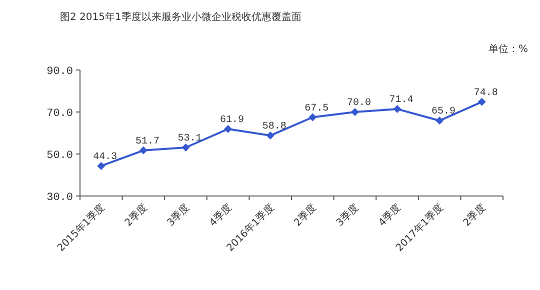 The width and height of the screenshot is (540, 290). Describe the element at coordinates (59, 198) in the screenshot. I see `y-tick-label: 30.0` at that location.